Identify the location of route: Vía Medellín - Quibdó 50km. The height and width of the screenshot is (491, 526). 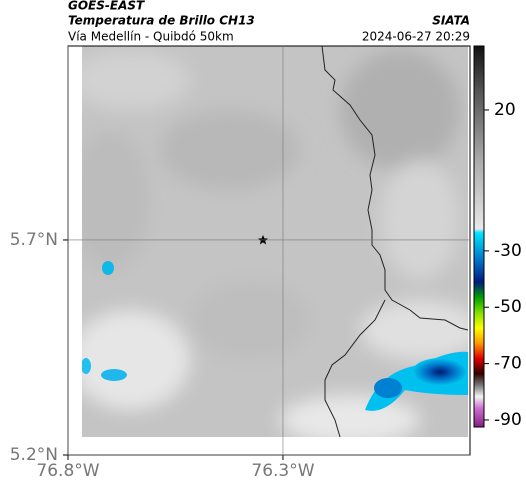
(151, 37).